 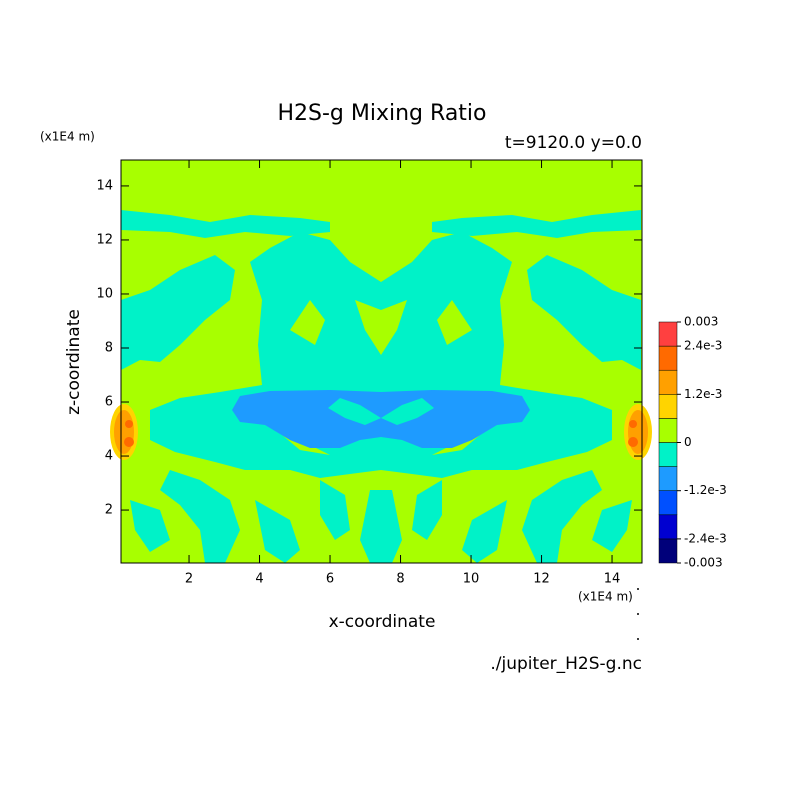 What do you see at coordinates (705, 538) in the screenshot?
I see `colorbar-label: -2.4e-3` at bounding box center [705, 538].